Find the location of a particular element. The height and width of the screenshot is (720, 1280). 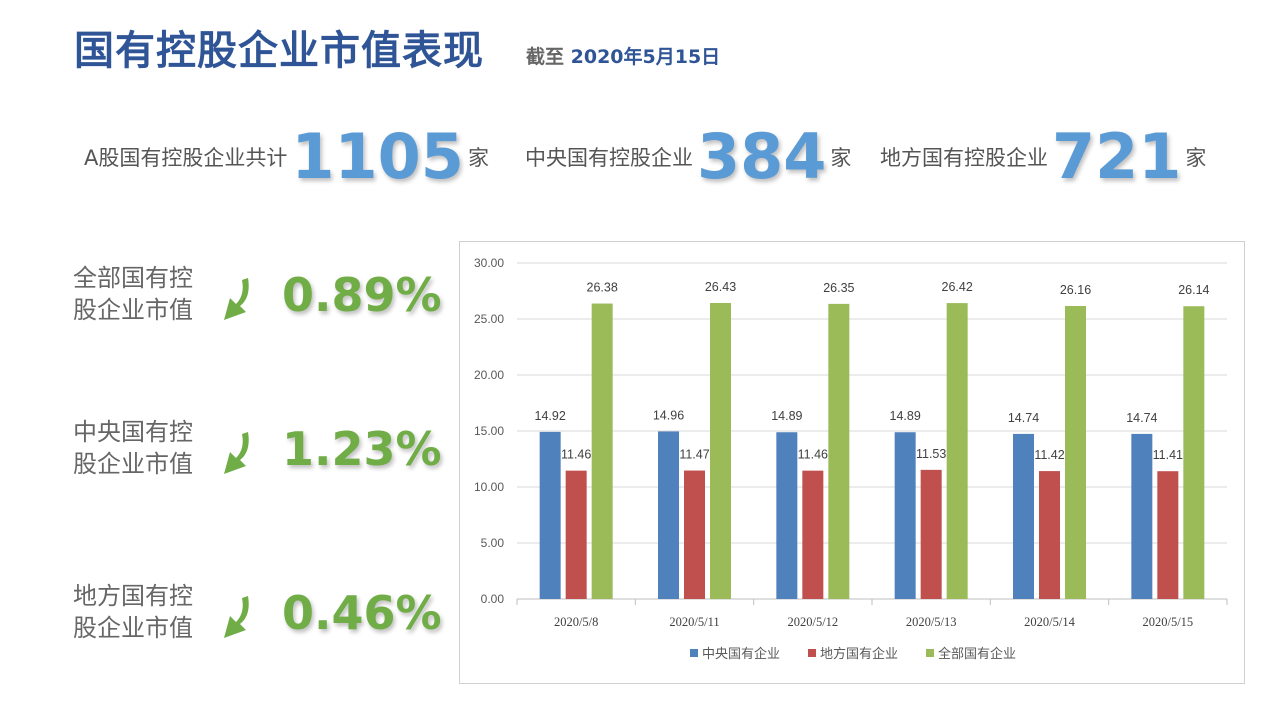

x-tick-label: 2020/5/15 is located at coordinates (1167, 622).